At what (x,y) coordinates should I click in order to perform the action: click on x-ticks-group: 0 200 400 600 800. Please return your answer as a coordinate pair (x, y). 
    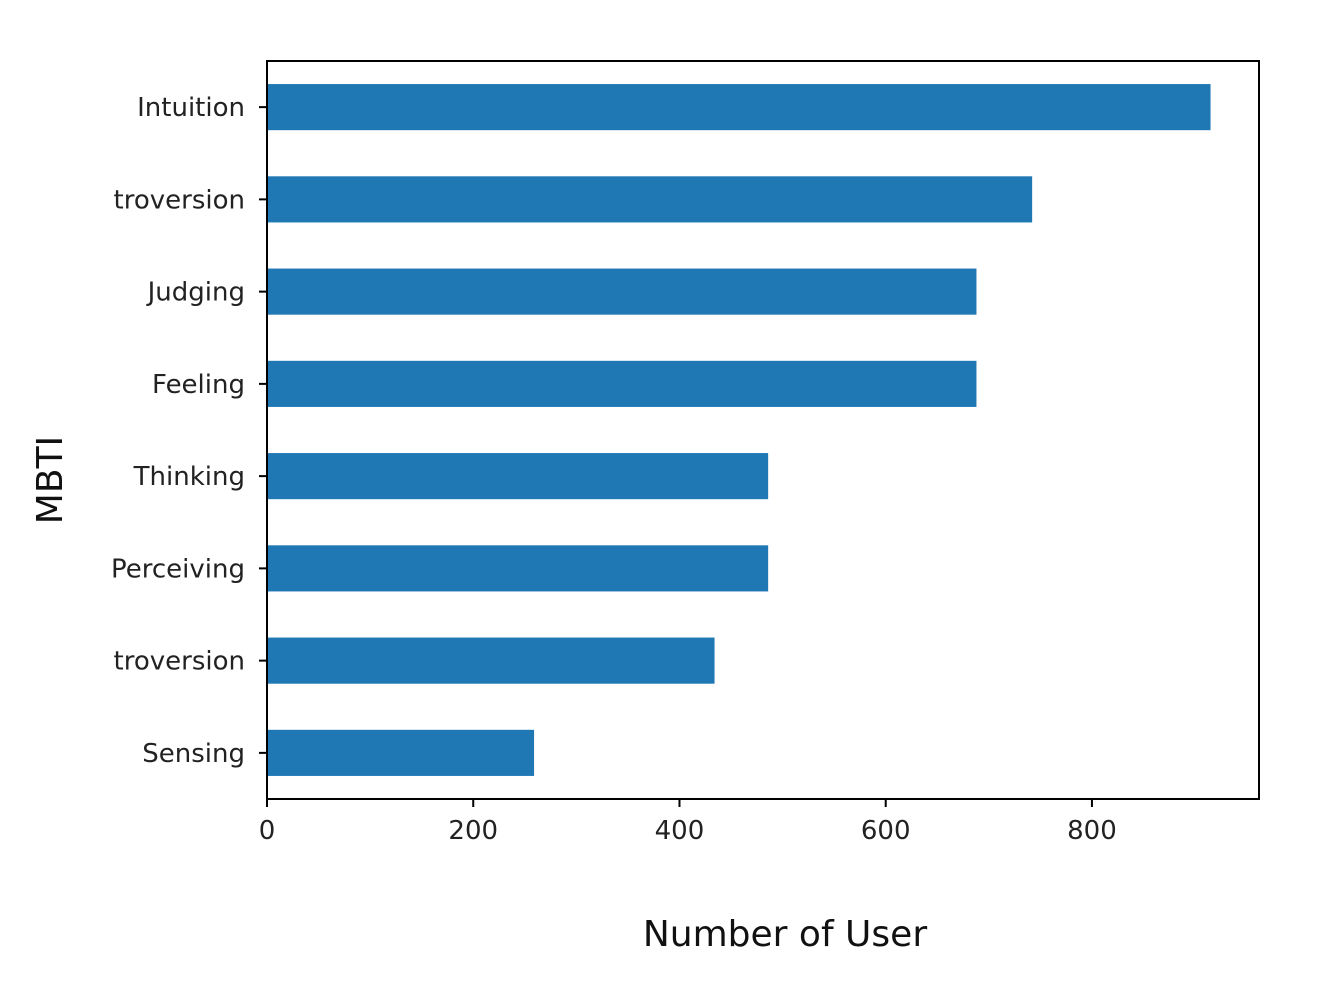
    Looking at the image, I should click on (688, 822).